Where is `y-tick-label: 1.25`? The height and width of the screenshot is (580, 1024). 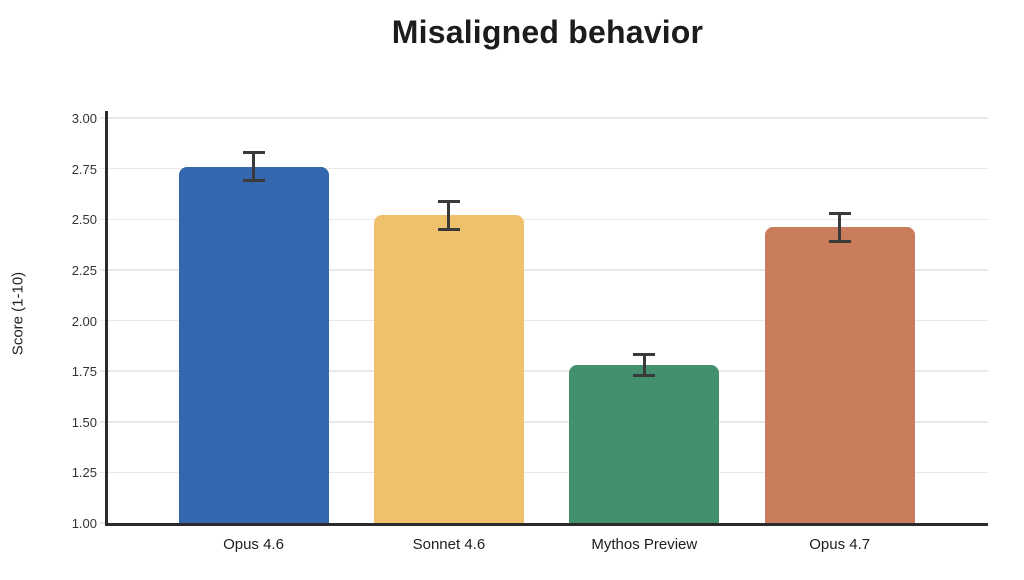
y-tick-label: 1.25 is located at coordinates (84, 473).